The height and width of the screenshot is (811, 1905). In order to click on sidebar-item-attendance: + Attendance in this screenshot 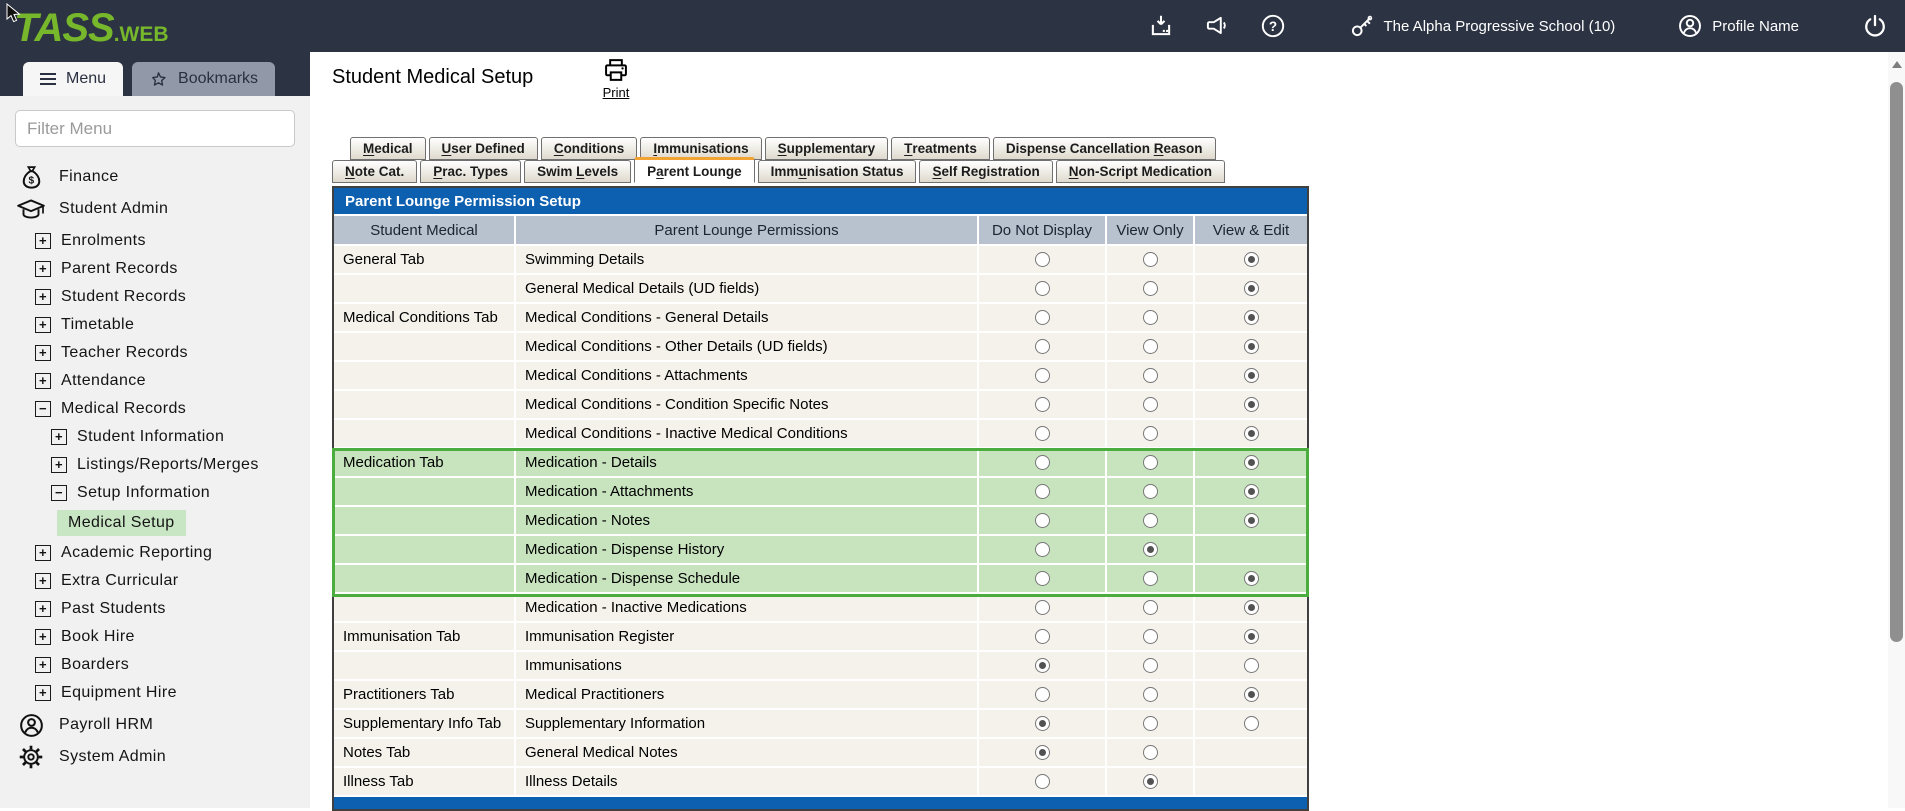, I will do `click(155, 381)`.